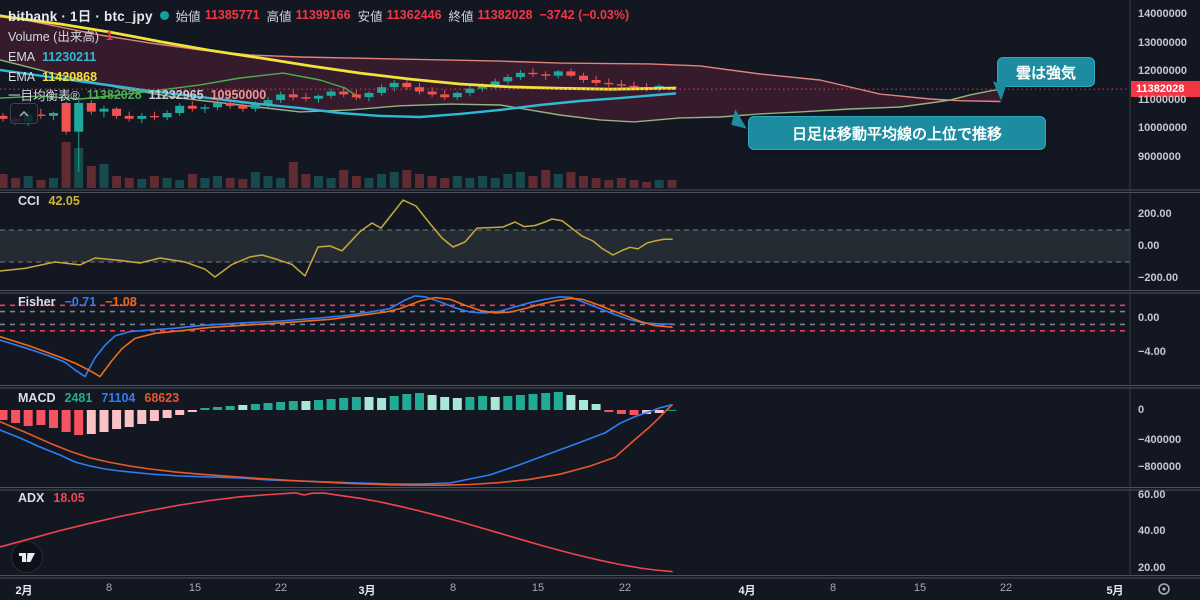  I want to click on price-tick: −400000, so click(1160, 440).